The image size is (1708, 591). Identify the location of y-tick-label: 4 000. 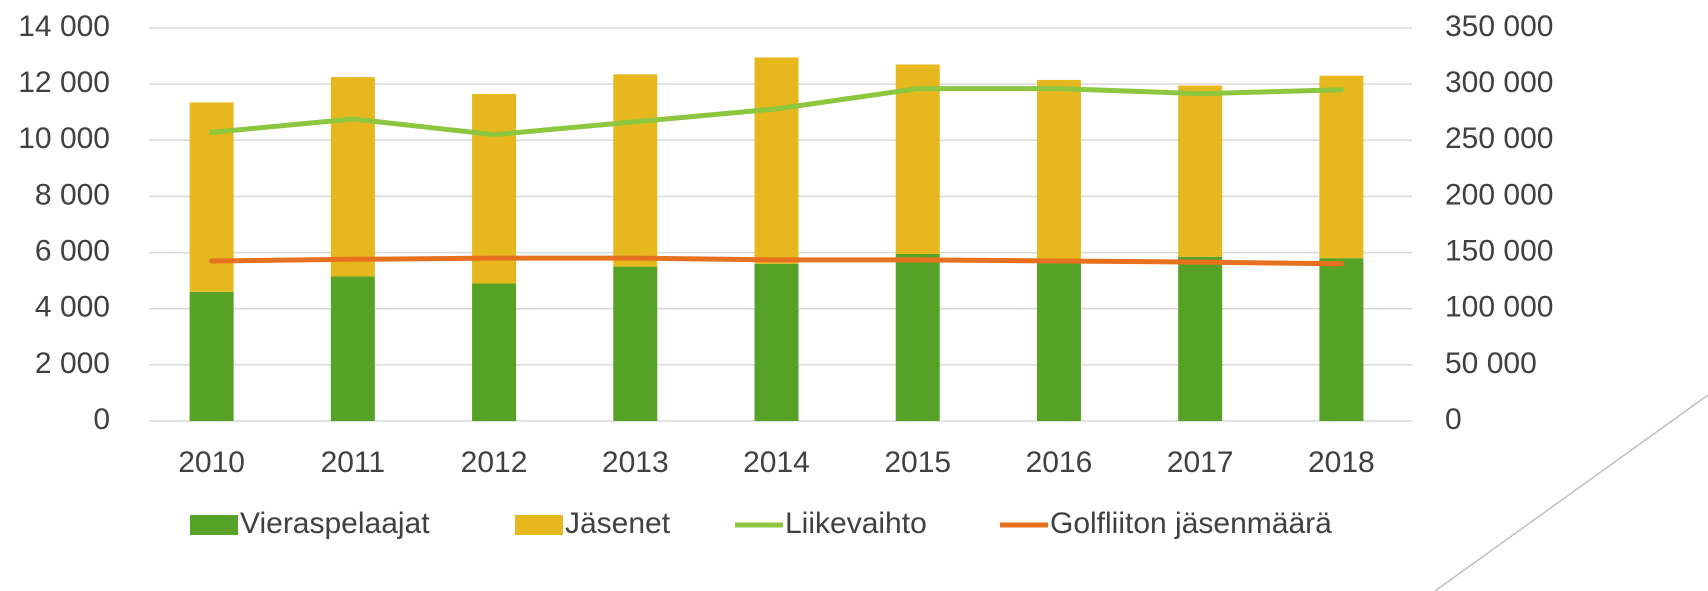
(72, 307).